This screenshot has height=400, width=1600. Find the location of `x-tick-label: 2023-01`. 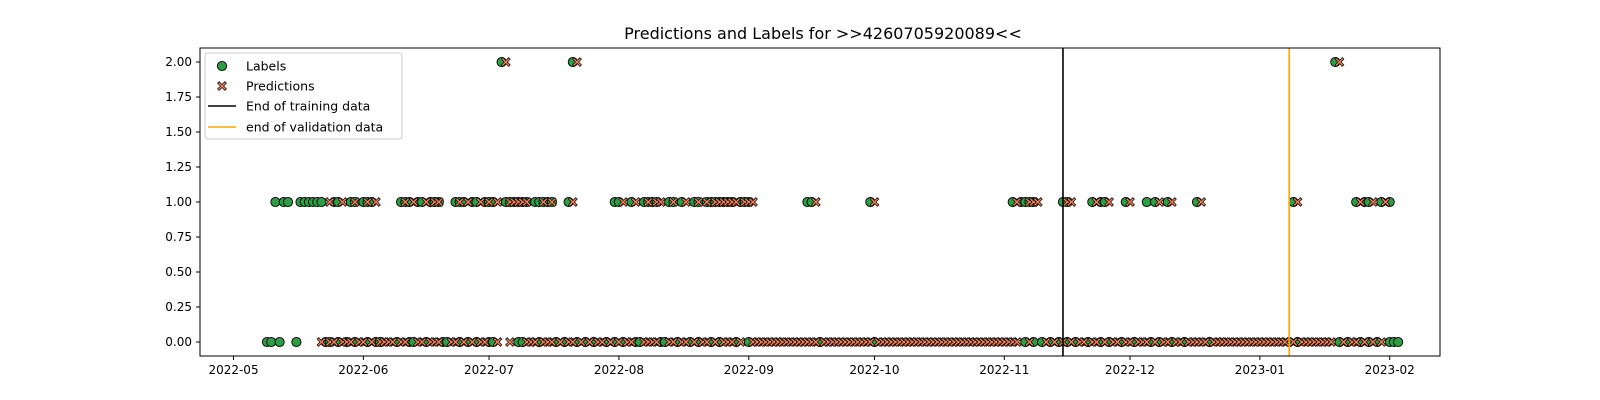

x-tick-label: 2023-01 is located at coordinates (1260, 370).